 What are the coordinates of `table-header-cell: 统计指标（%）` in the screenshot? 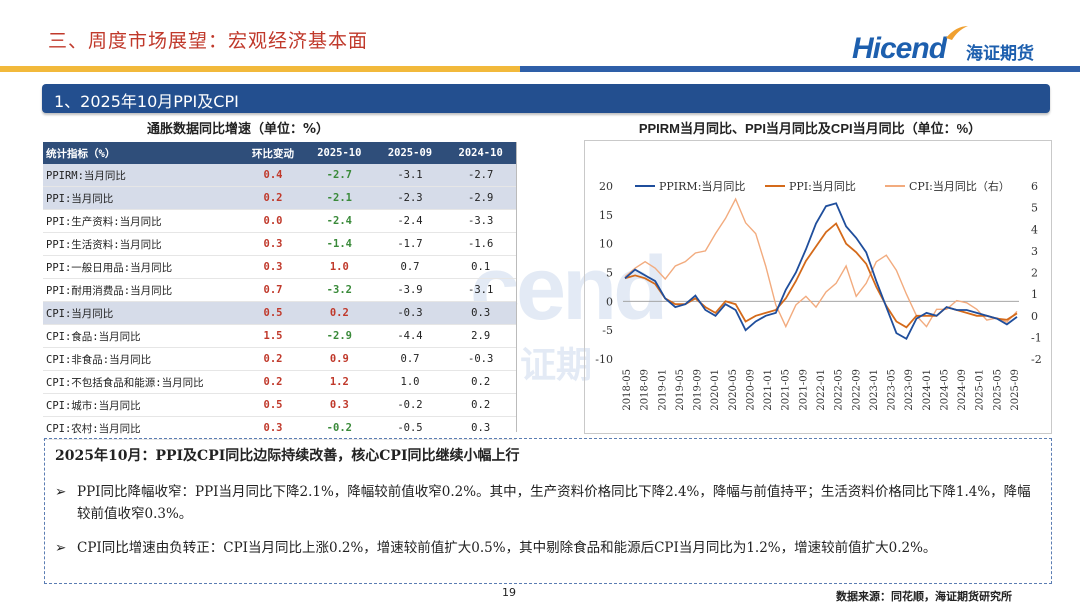 It's located at (142, 153).